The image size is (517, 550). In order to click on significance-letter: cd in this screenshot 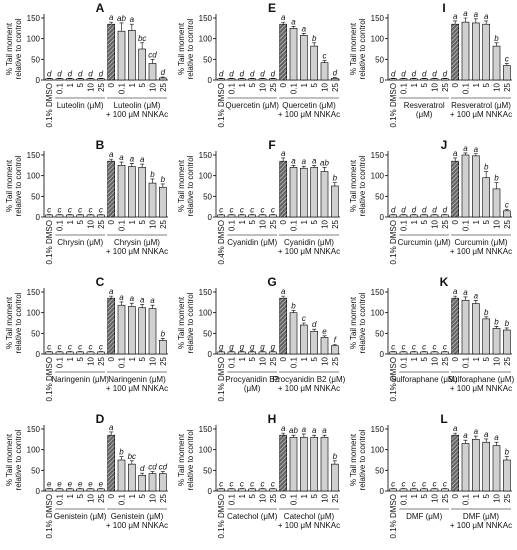, I will do `click(152, 467)`.